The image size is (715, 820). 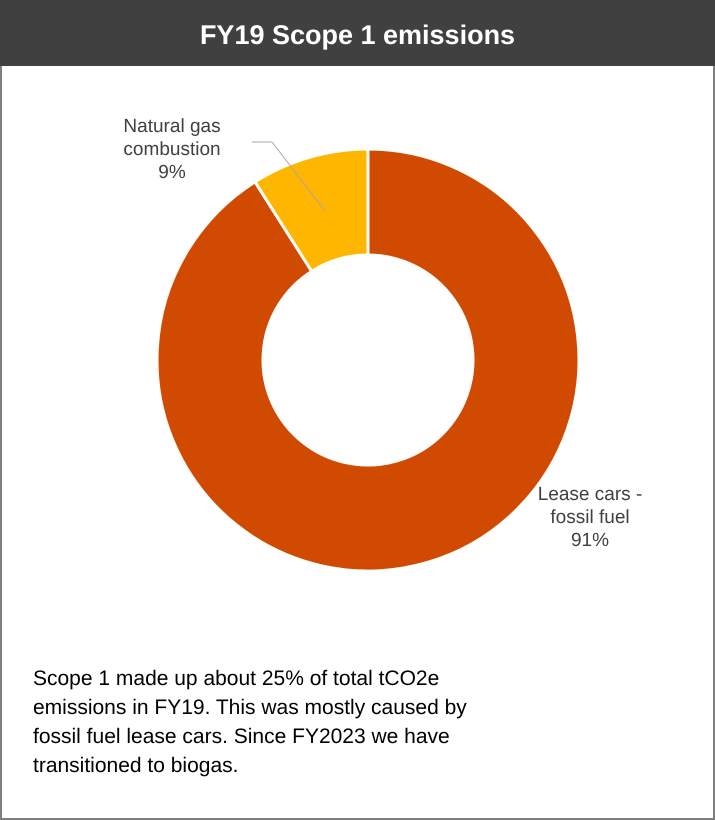 I want to click on chart-title: FY19 Scope 1 emissions, so click(x=358, y=35).